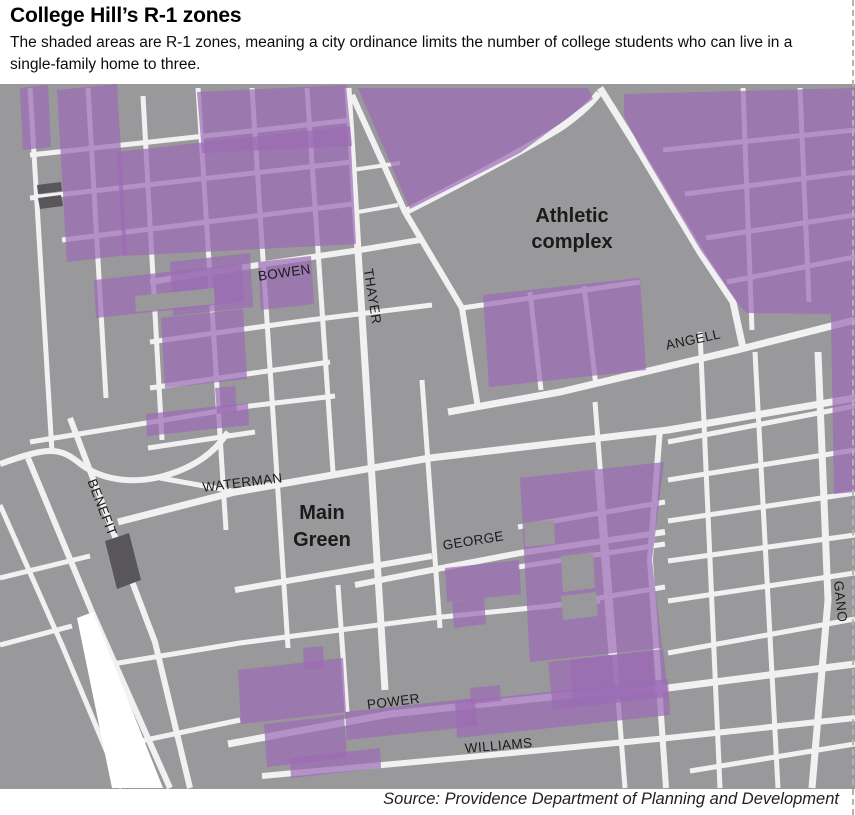  I want to click on street-label-gano: GANO, so click(840, 601).